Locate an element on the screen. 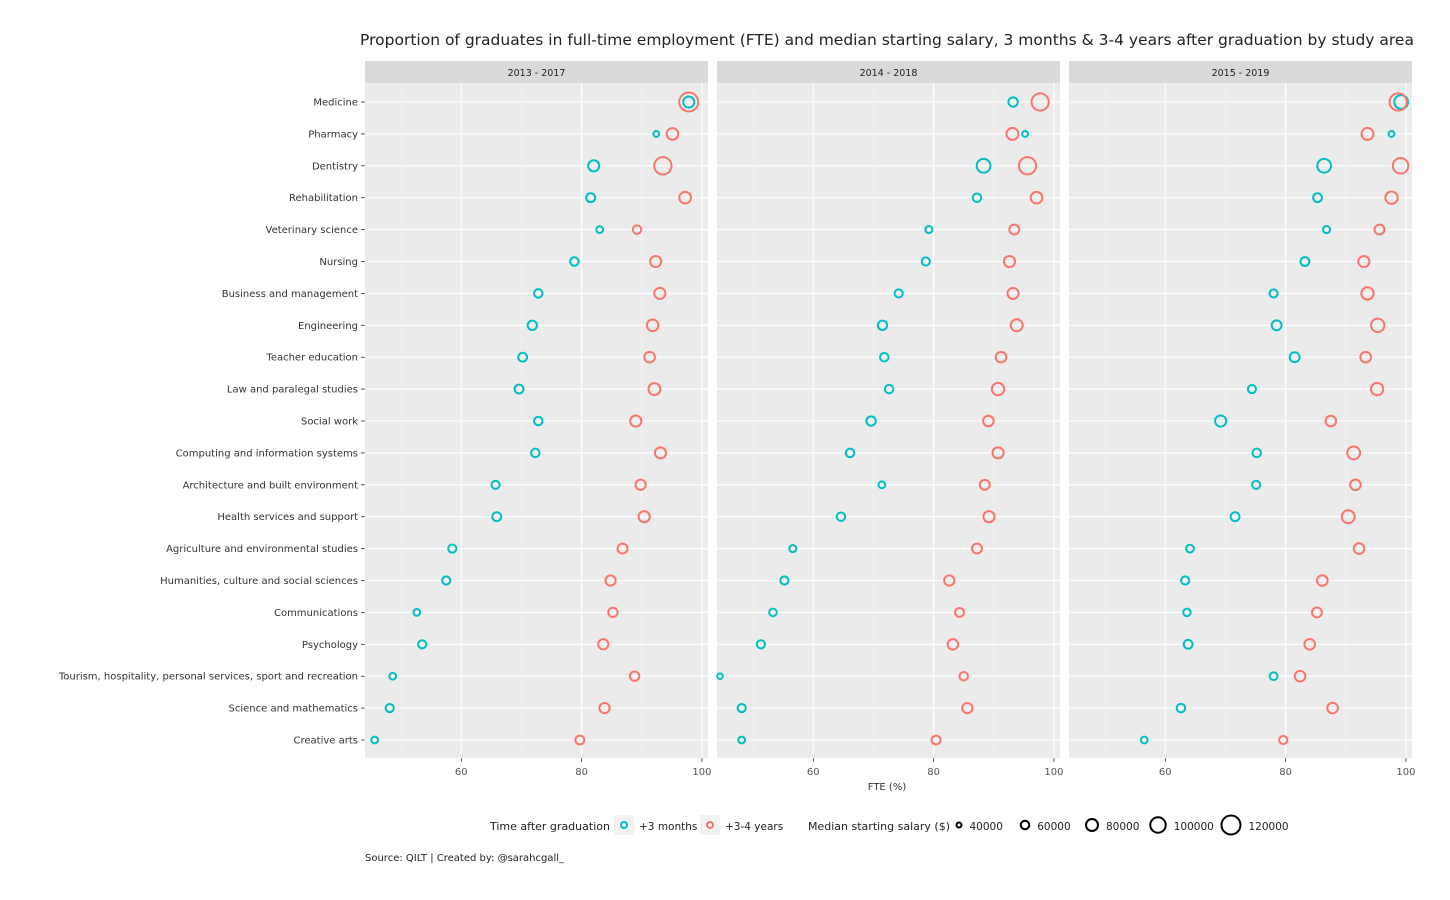 Image resolution: width=1450 pixels, height=900 pixels. facet-strip-label: 2015 - 2019 is located at coordinates (1241, 73).